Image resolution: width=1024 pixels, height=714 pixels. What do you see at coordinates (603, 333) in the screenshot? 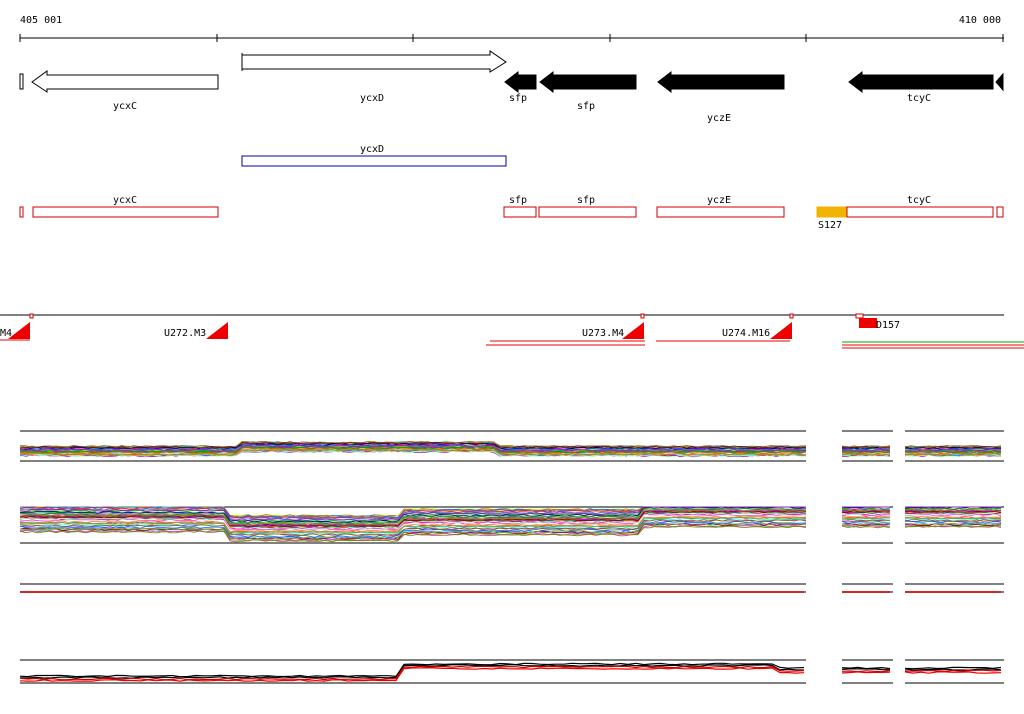
I see `segment-label-u273: U273.M4` at bounding box center [603, 333].